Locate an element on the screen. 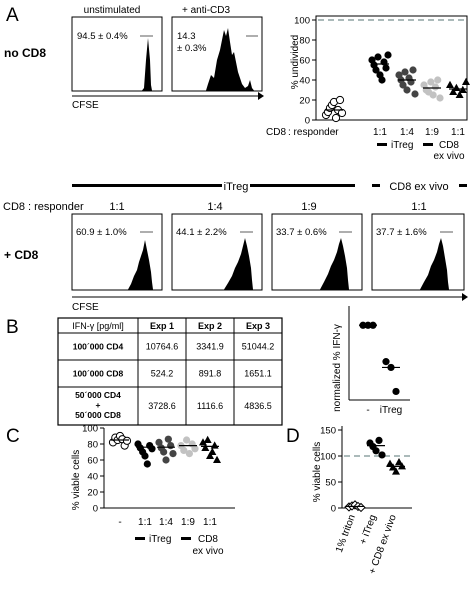 Image resolution: width=474 pixels, height=590 pixels. scatter-b-cat-2: iTreg is located at coordinates (391, 410).